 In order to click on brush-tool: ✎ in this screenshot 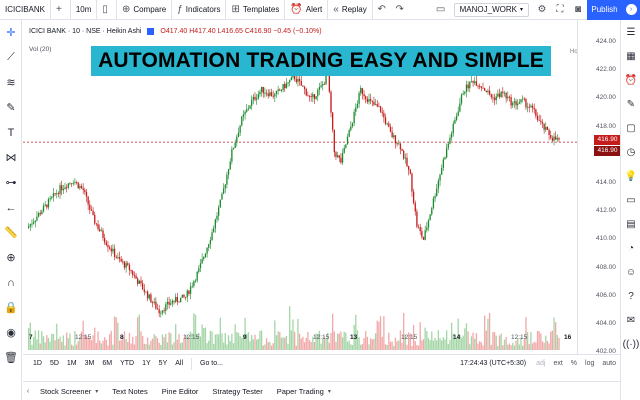, I will do `click(11, 107)`.